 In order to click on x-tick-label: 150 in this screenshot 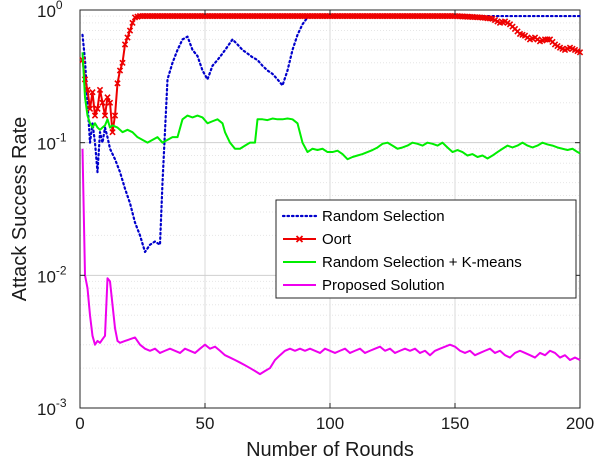, I will do `click(455, 423)`.